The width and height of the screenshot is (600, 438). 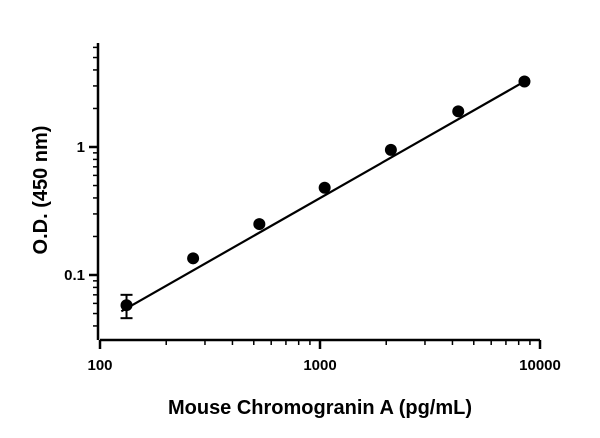 I want to click on x-axis-major-ticks: 100 1000 10000, so click(x=324, y=357).